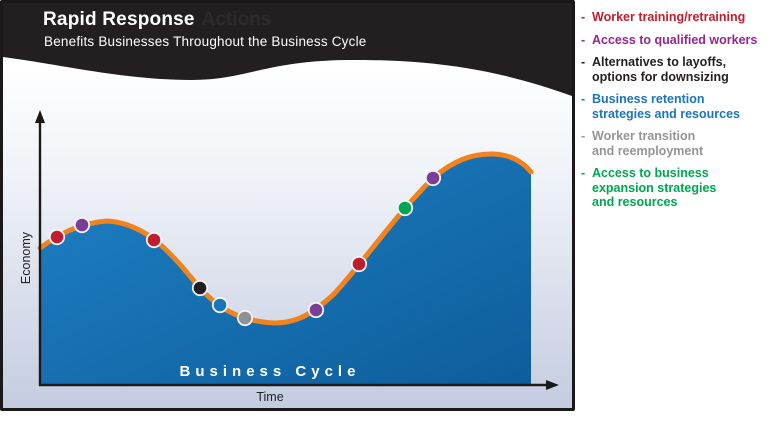  I want to click on page-title-ghost: Actions, so click(236, 19).